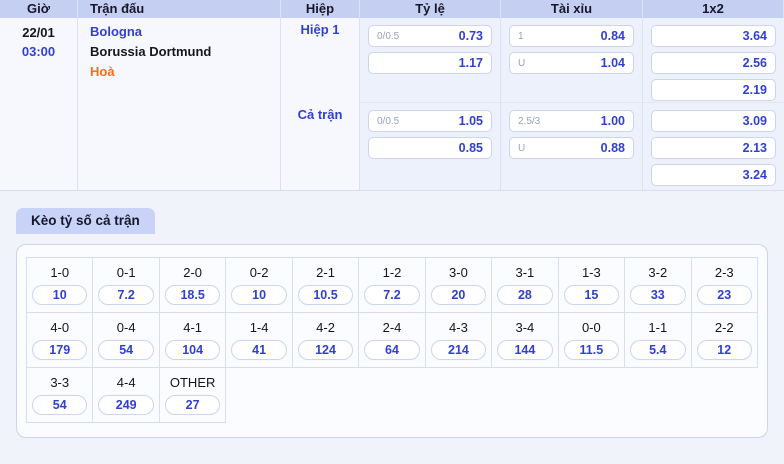  Describe the element at coordinates (430, 148) in the screenshot. I see `fulltime-rate-odds-2: 0.85` at that location.